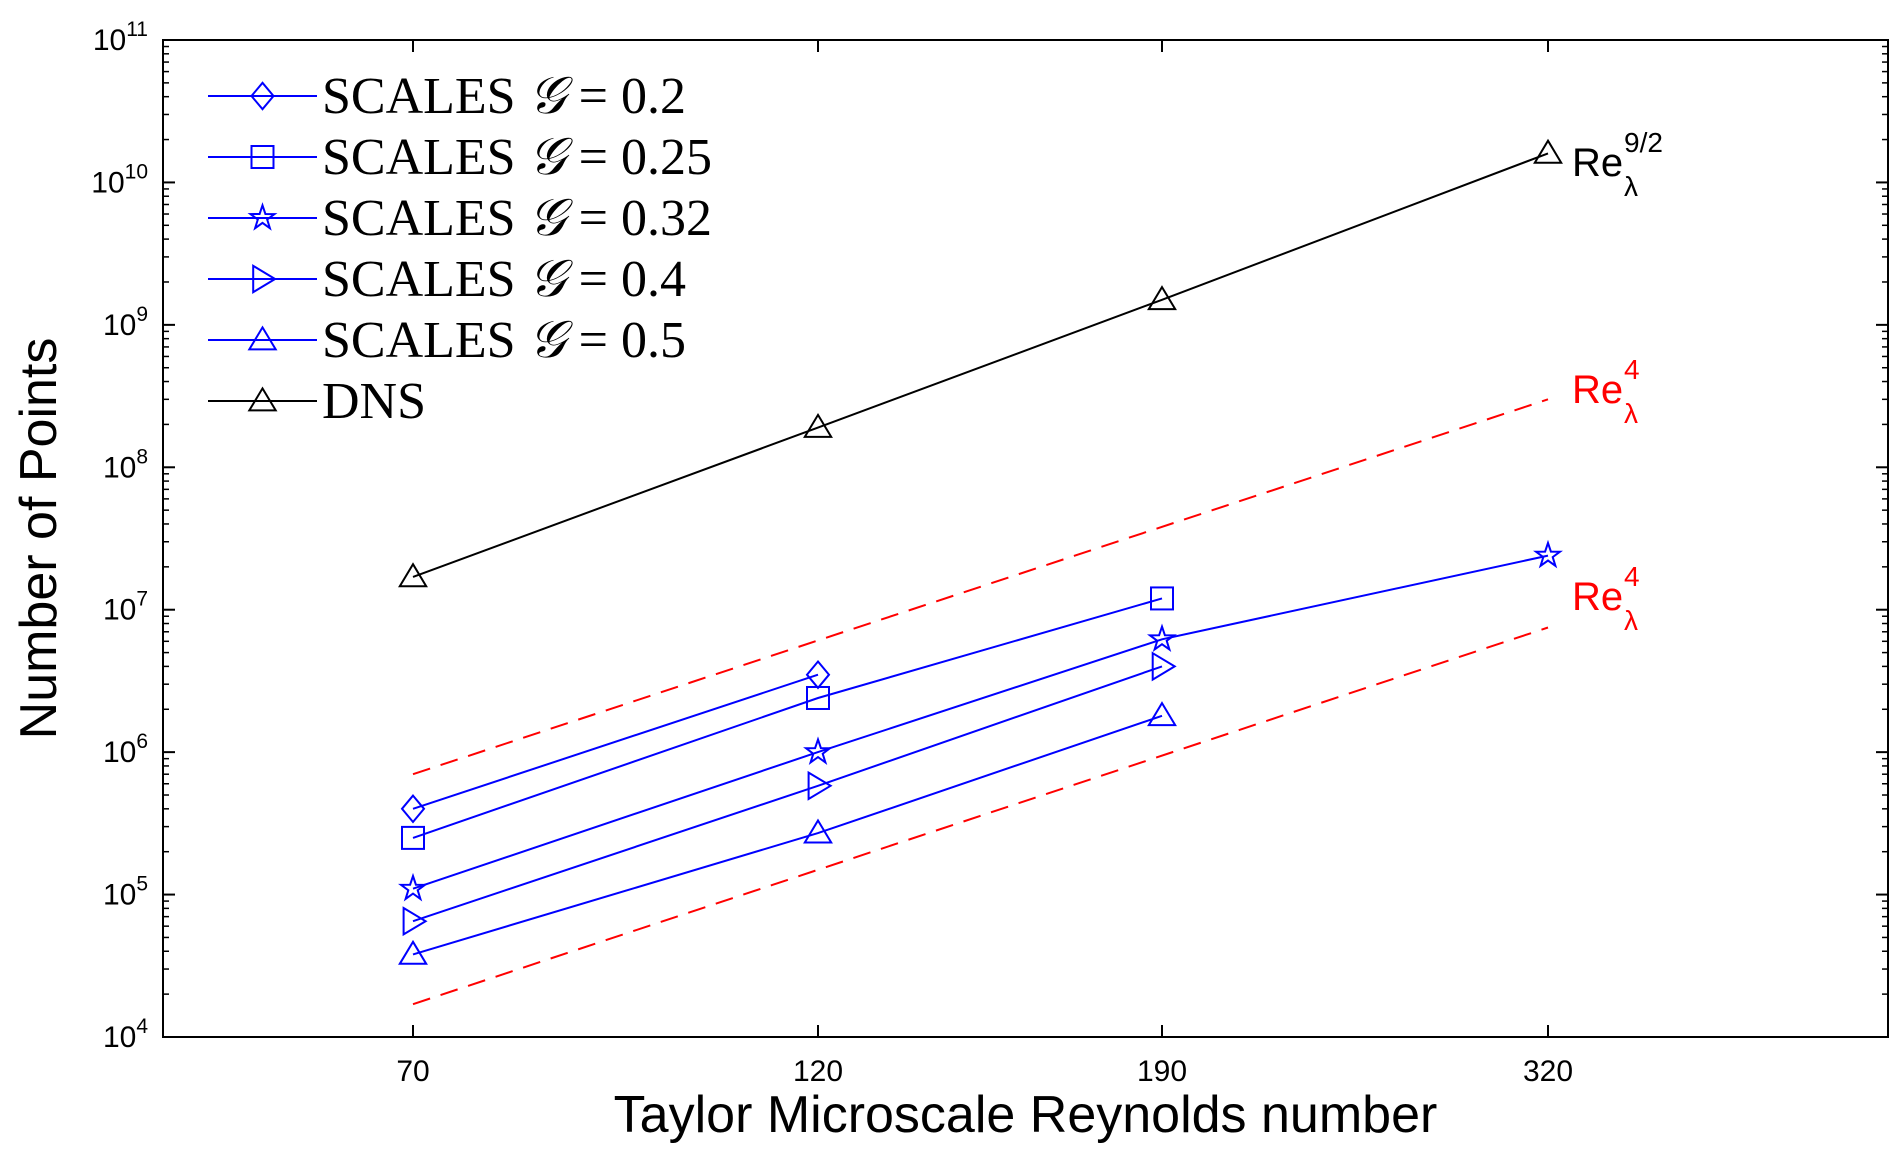  What do you see at coordinates (504, 96) in the screenshot?
I see `legend-label: SCALES 𝒢 = 0.2` at bounding box center [504, 96].